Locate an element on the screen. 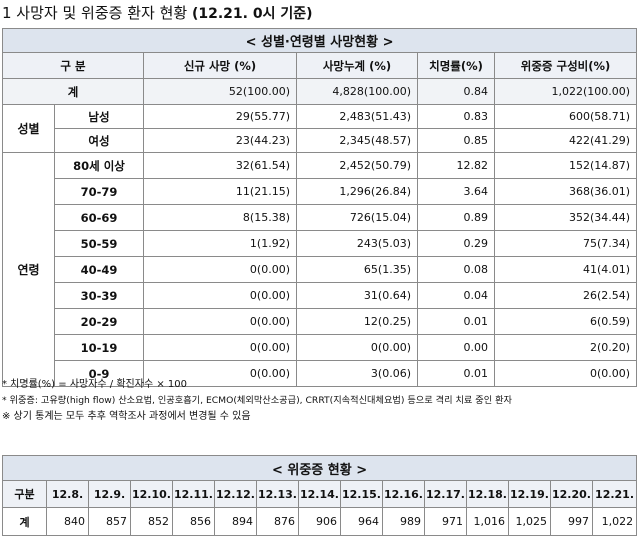  deaths-table-title: < 성별·연령별 사망현황 > is located at coordinates (319, 40).